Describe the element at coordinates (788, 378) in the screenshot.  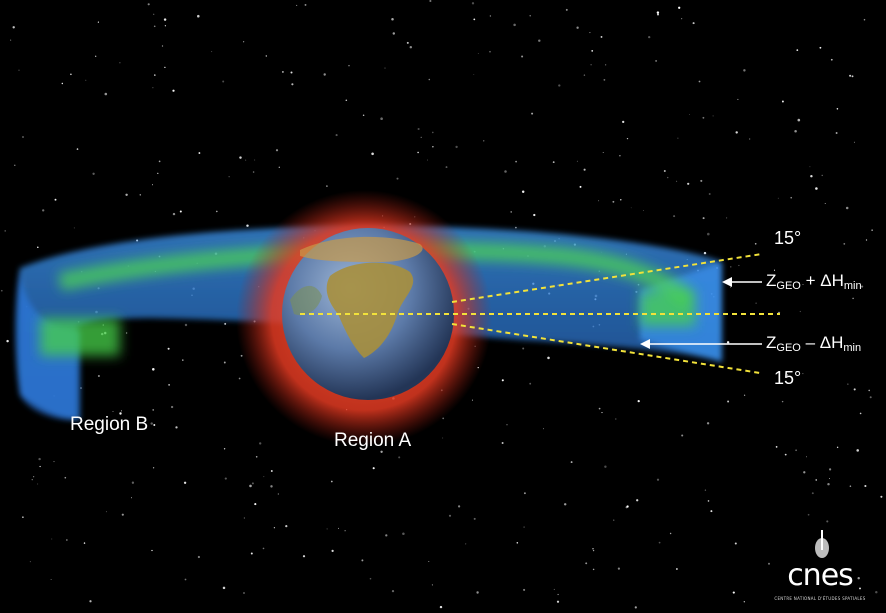
I see `lower-angle-label: 15°` at that location.